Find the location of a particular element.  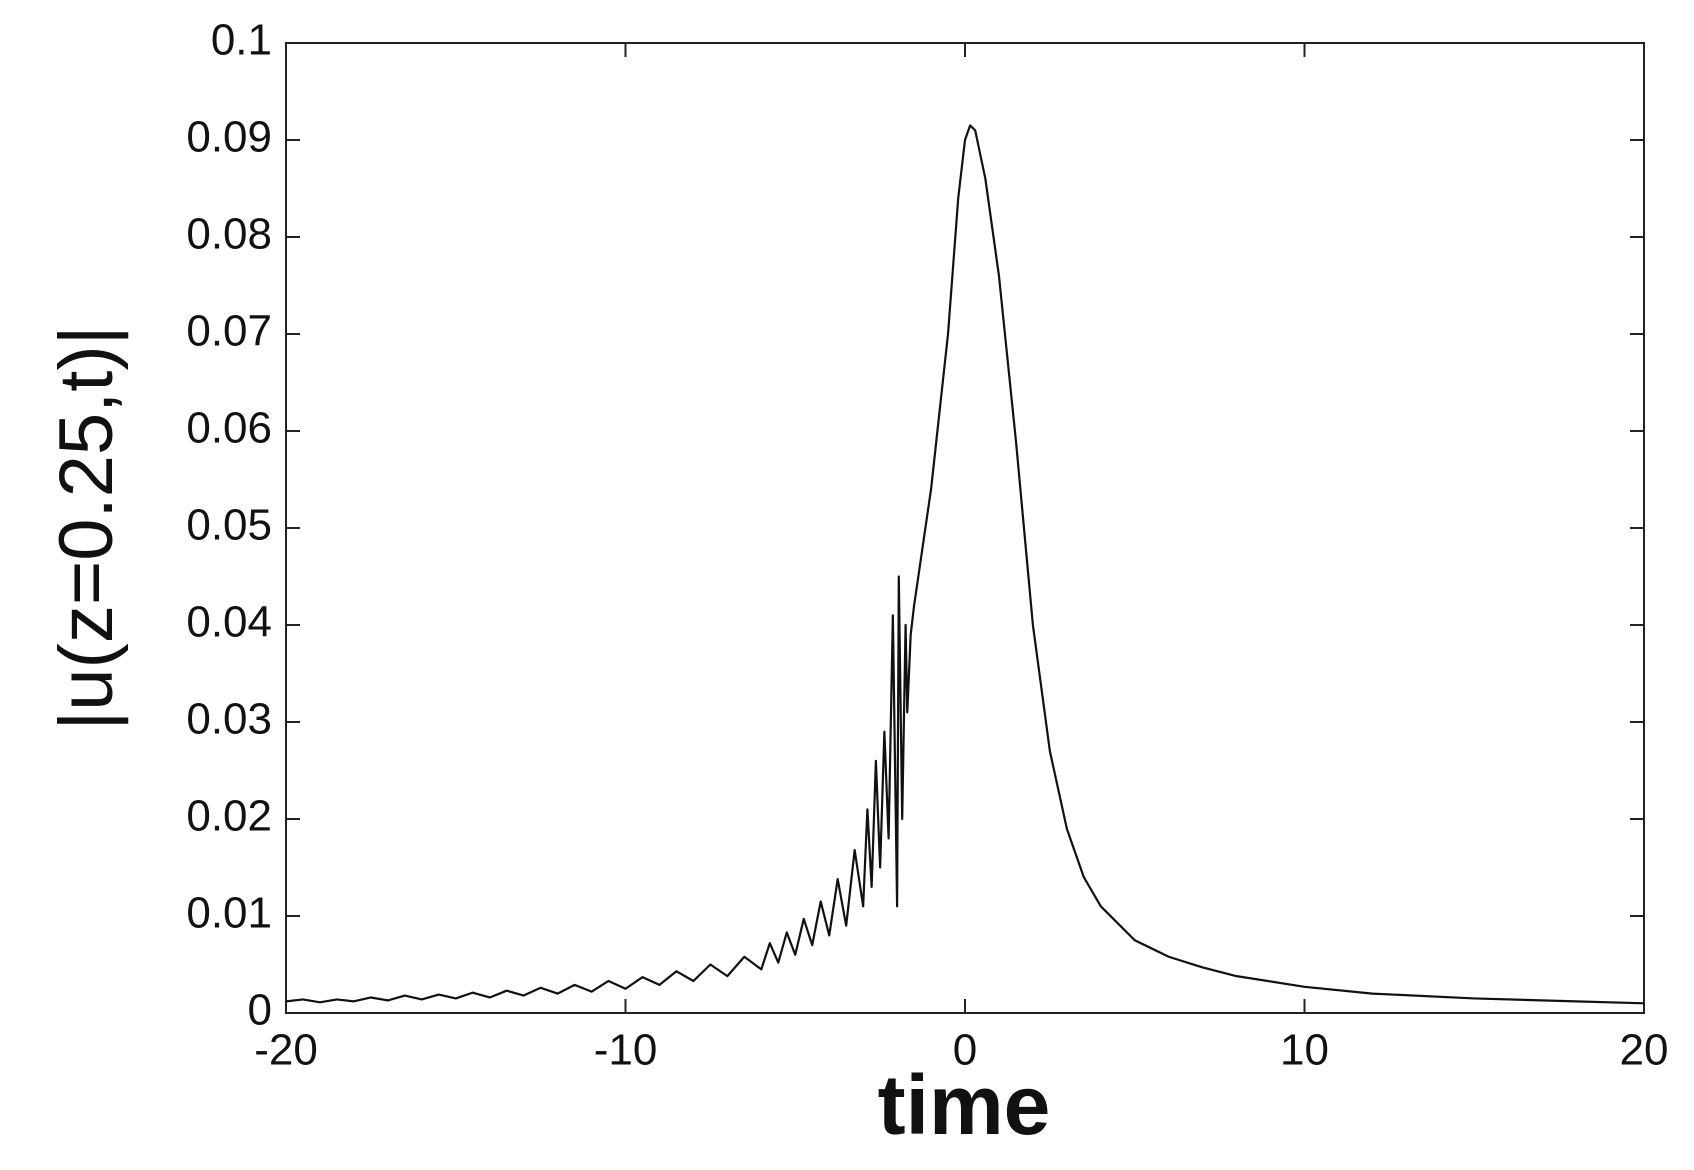

x-tick-label: 20 is located at coordinates (1644, 1050).